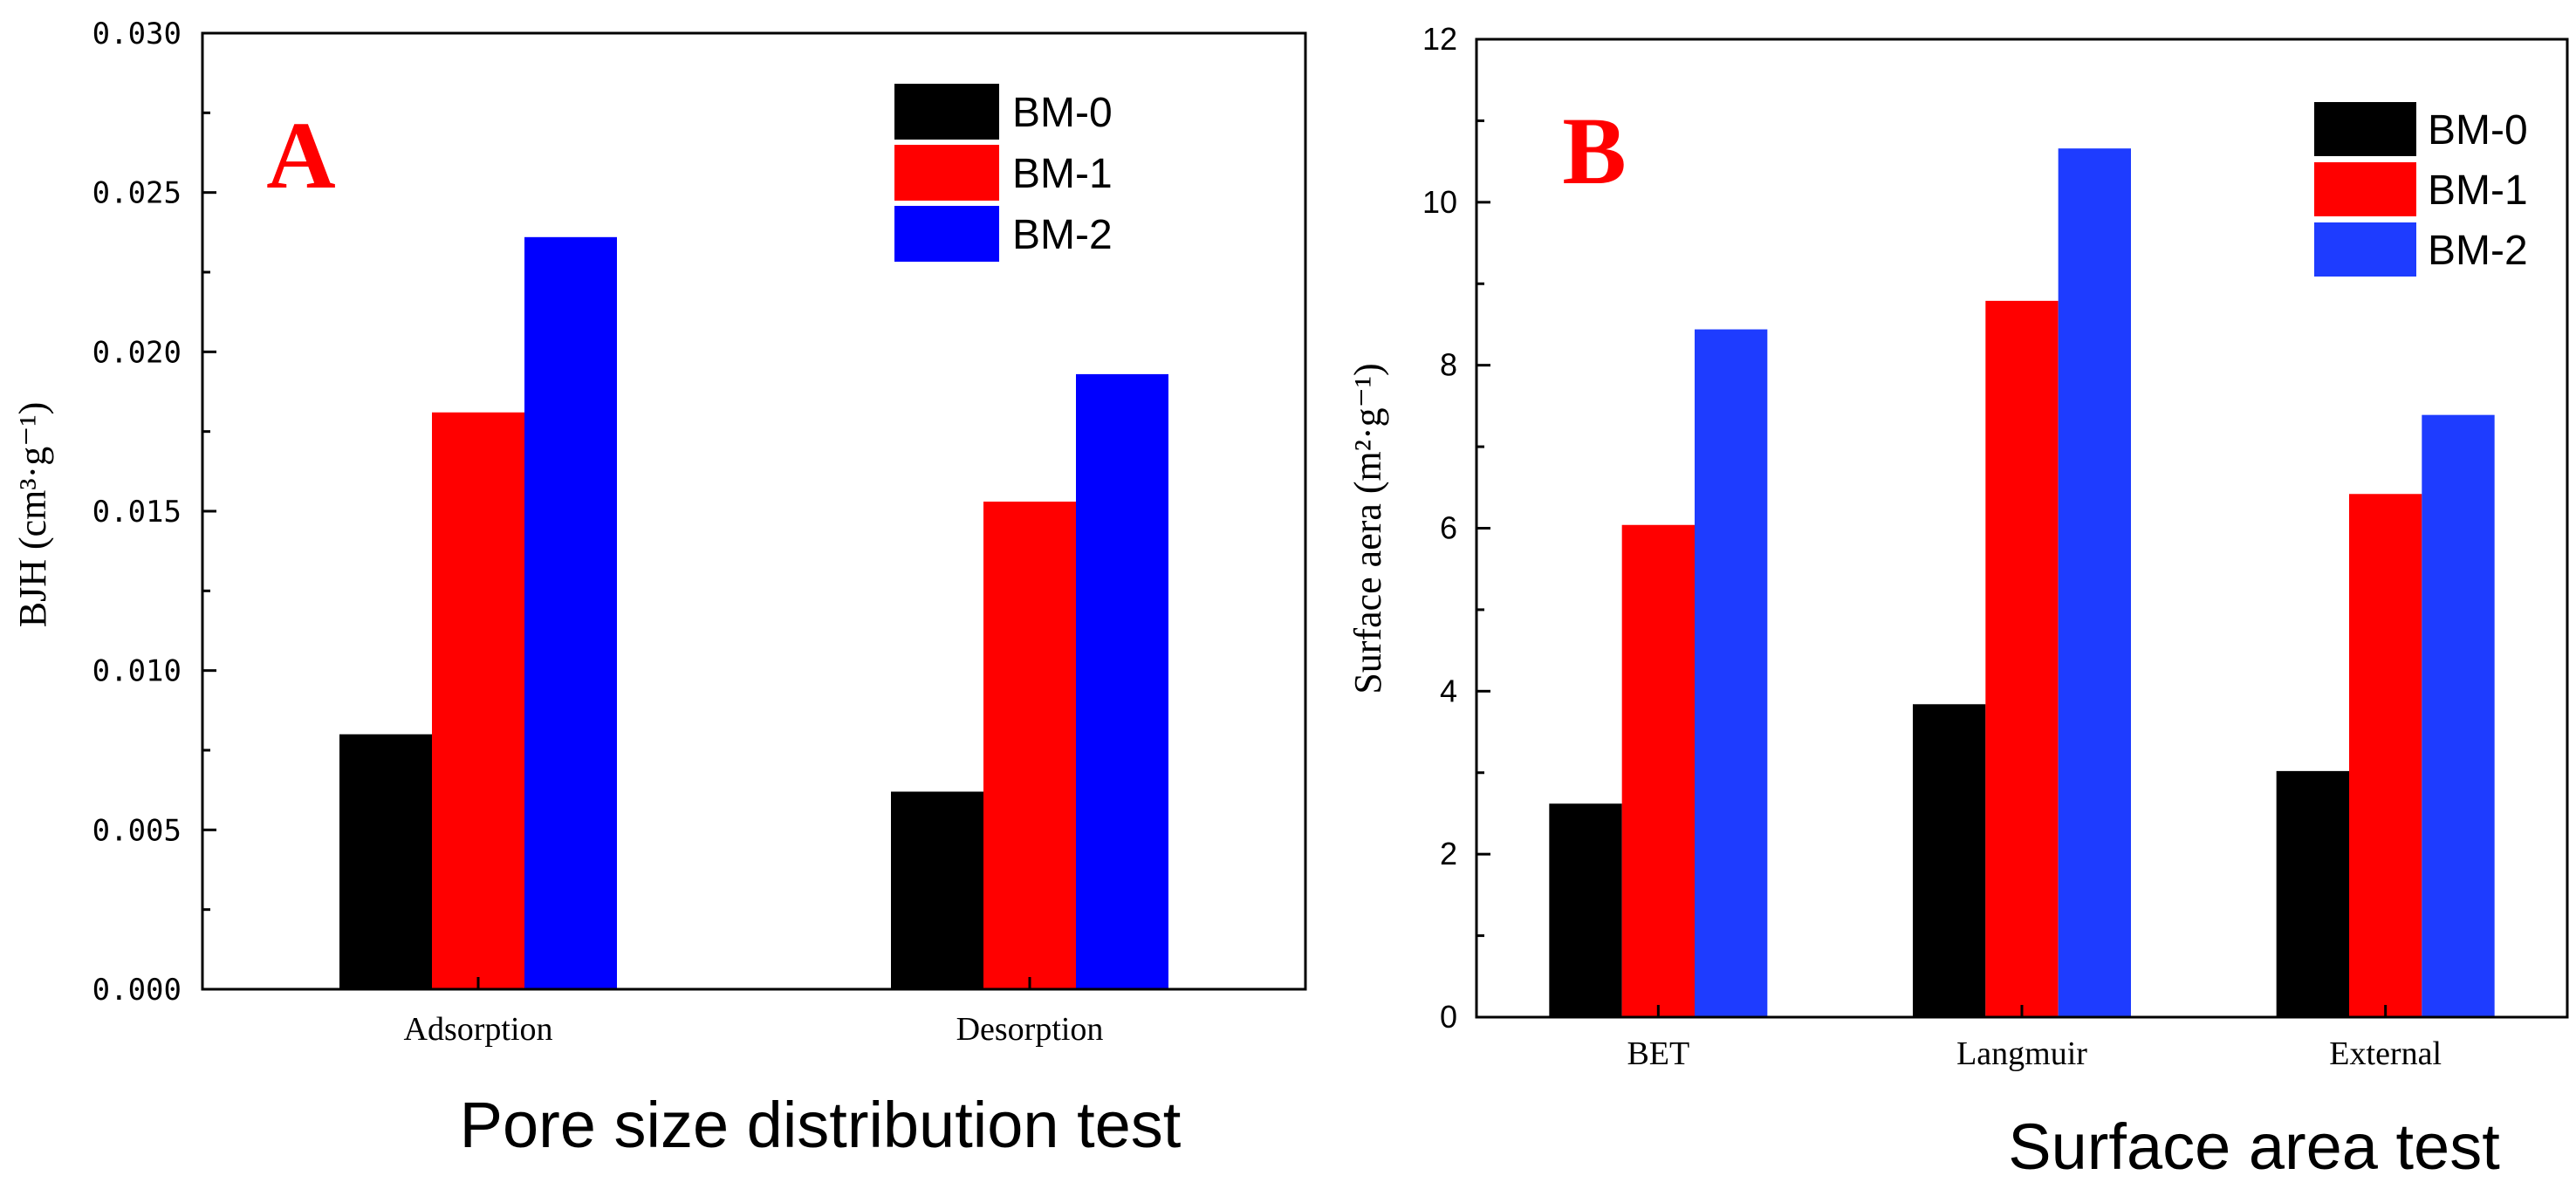  I want to click on chart-b-ytick-label: 4, so click(1448, 690).